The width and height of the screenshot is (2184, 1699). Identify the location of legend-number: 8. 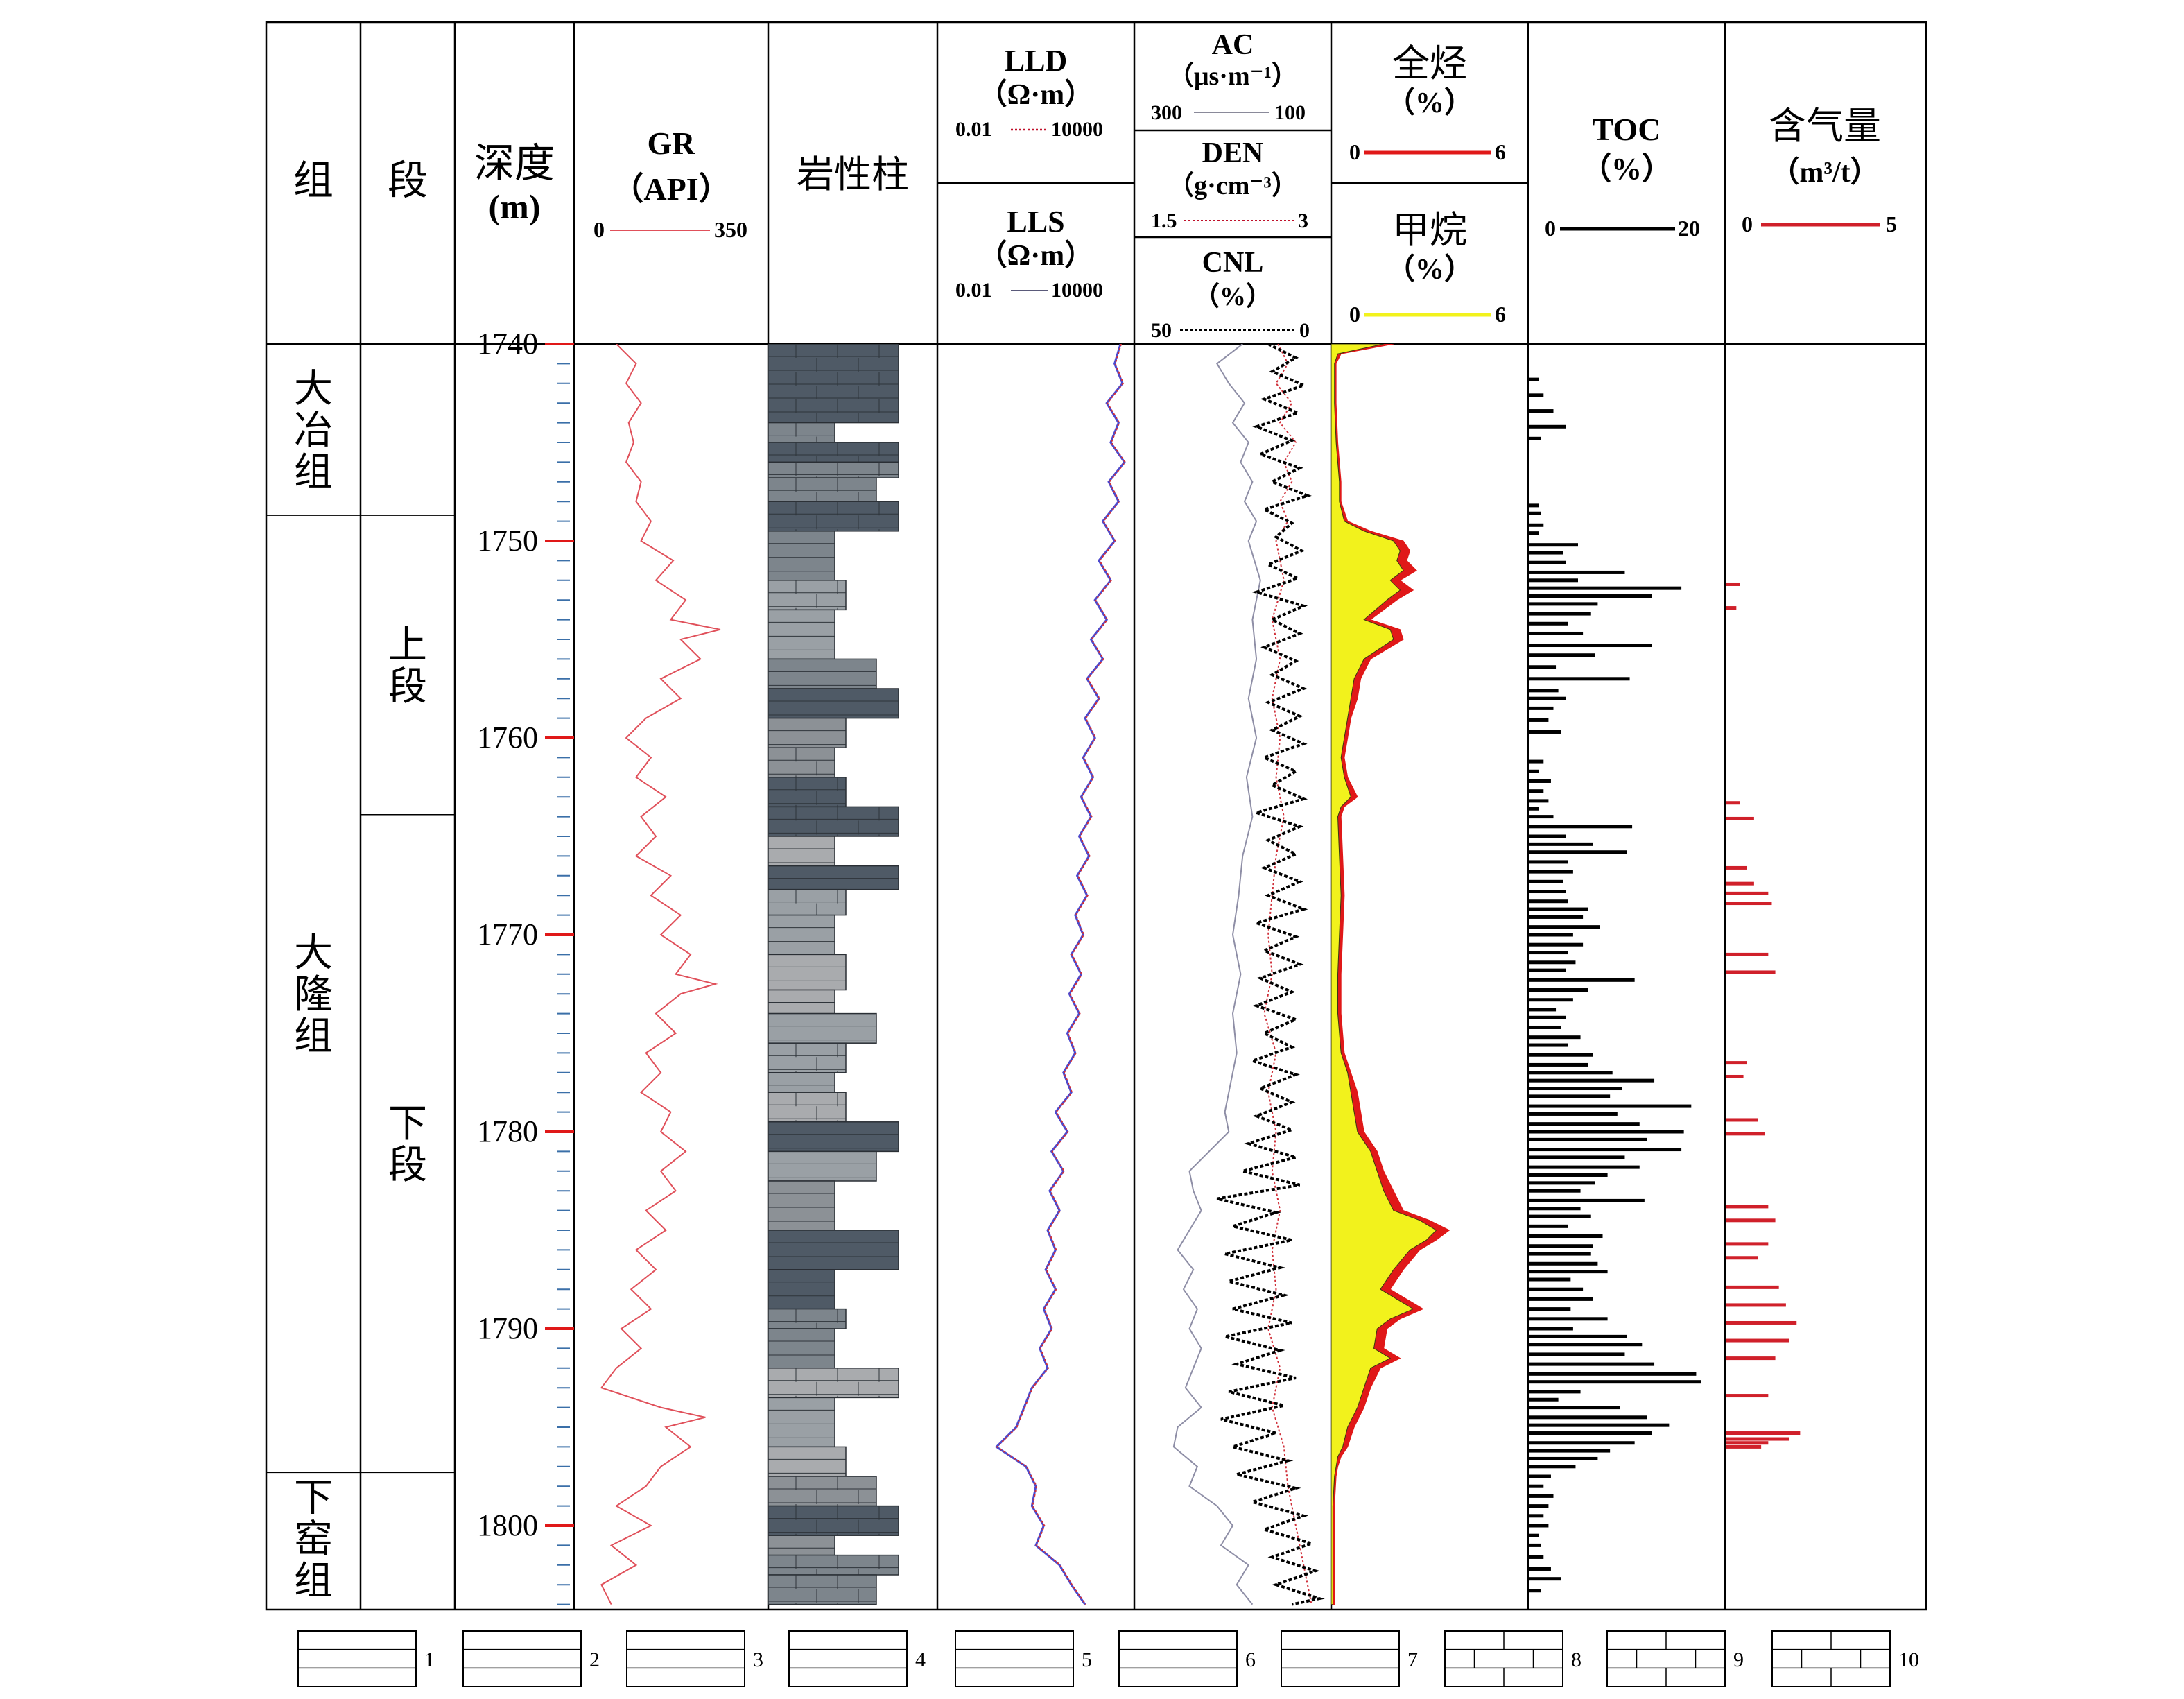
(1576, 1659).